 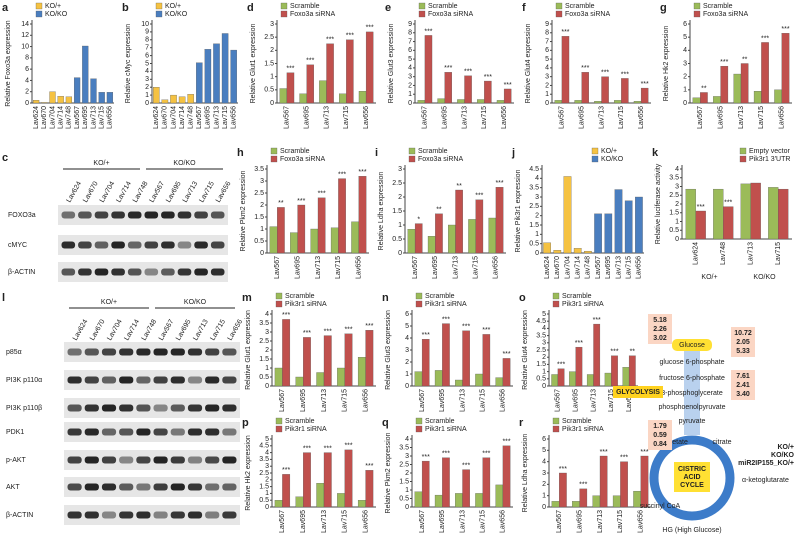 What do you see at coordinates (440, 159) in the screenshot?
I see `legend-label: Foxo3a siRNA` at bounding box center [440, 159].